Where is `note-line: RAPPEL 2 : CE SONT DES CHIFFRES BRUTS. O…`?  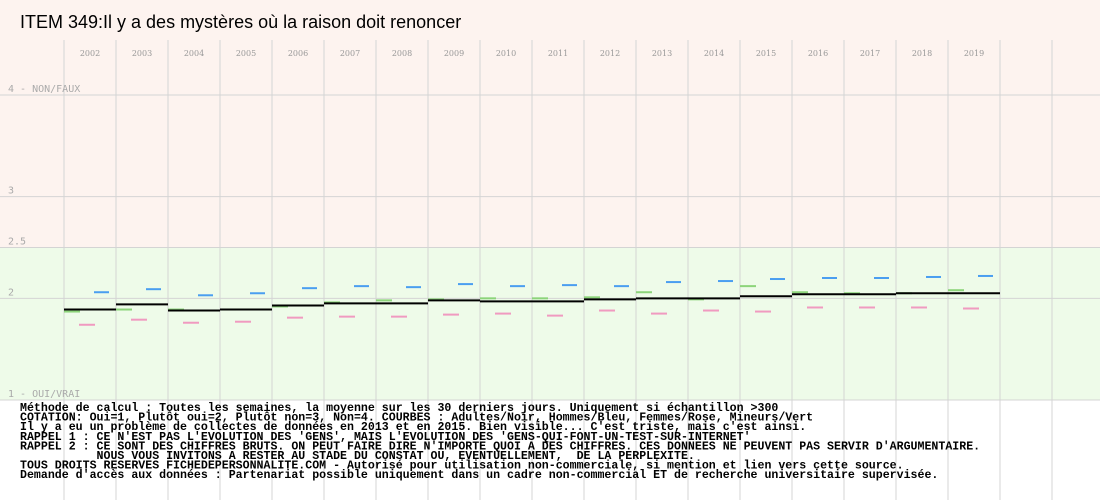
note-line: RAPPEL 2 : CE SONT DES CHIFFRES BRUTS. O… is located at coordinates (500, 446).